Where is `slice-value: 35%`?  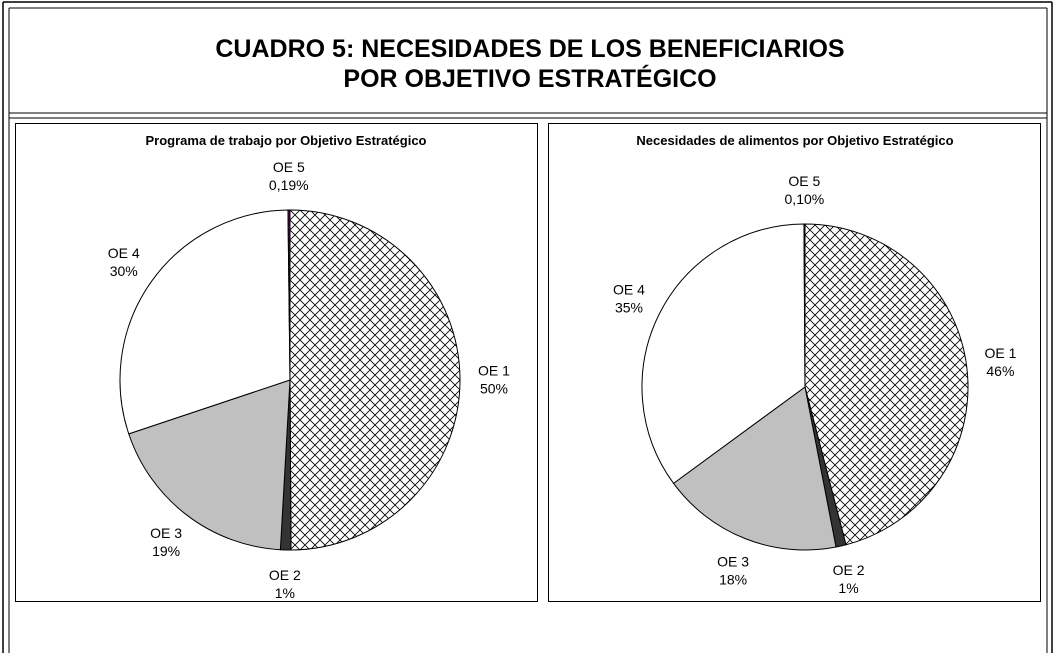 slice-value: 35% is located at coordinates (629, 307).